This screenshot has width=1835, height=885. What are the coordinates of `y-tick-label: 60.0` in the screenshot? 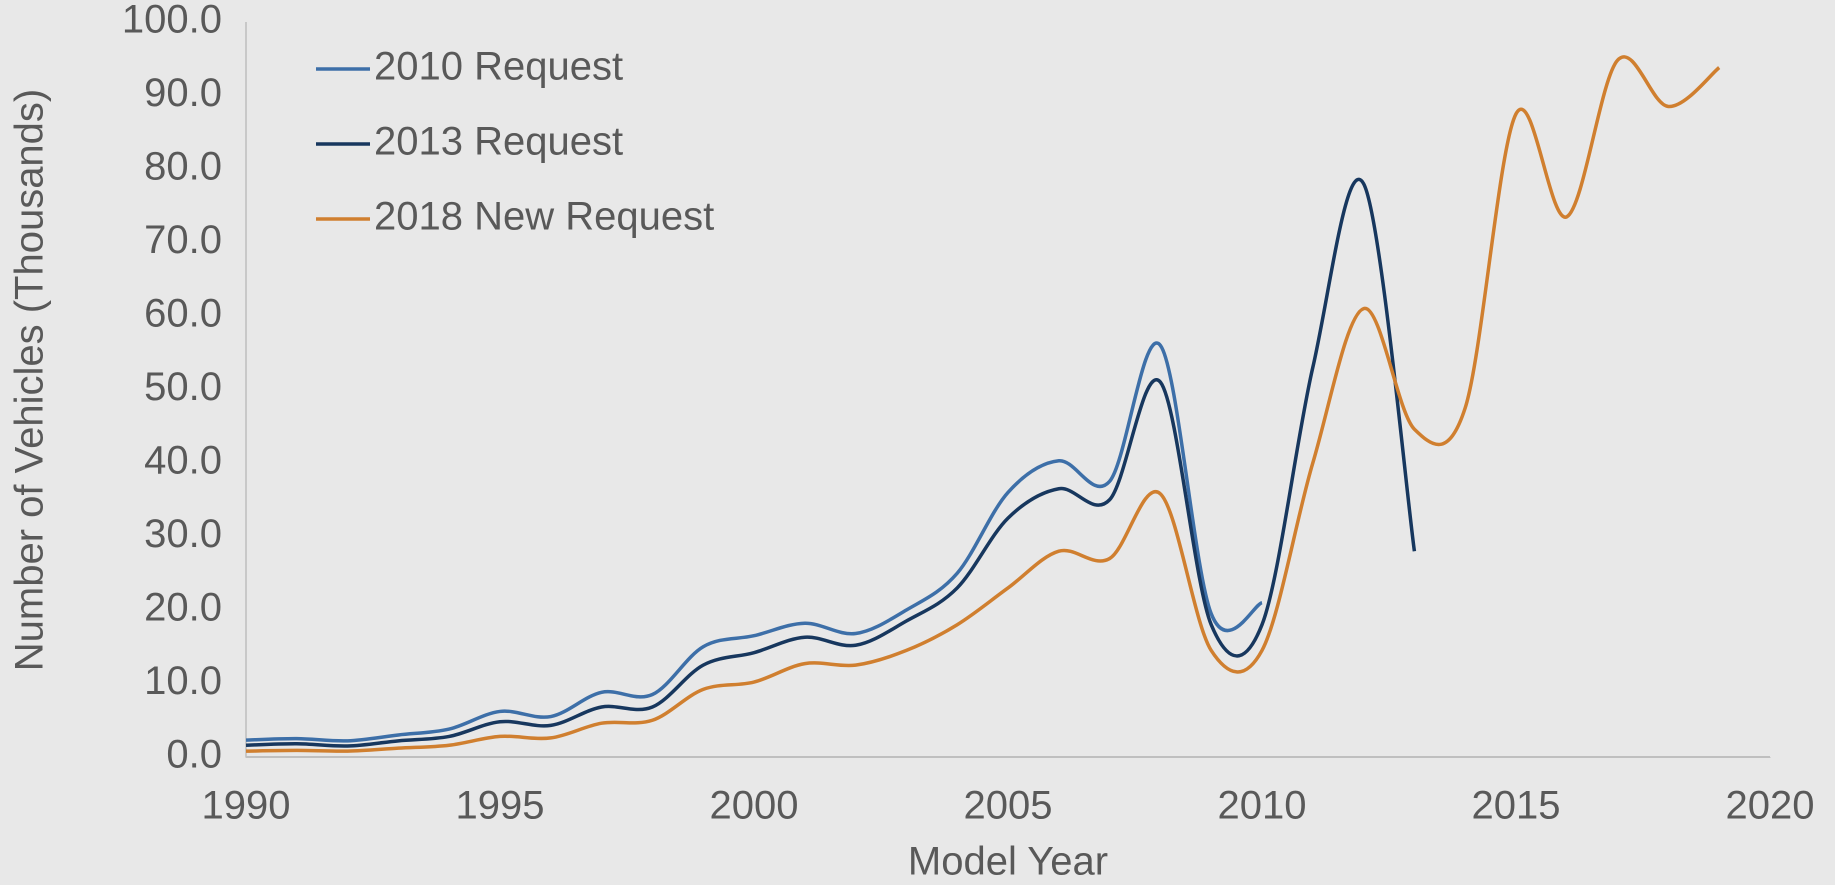 It's located at (183, 314).